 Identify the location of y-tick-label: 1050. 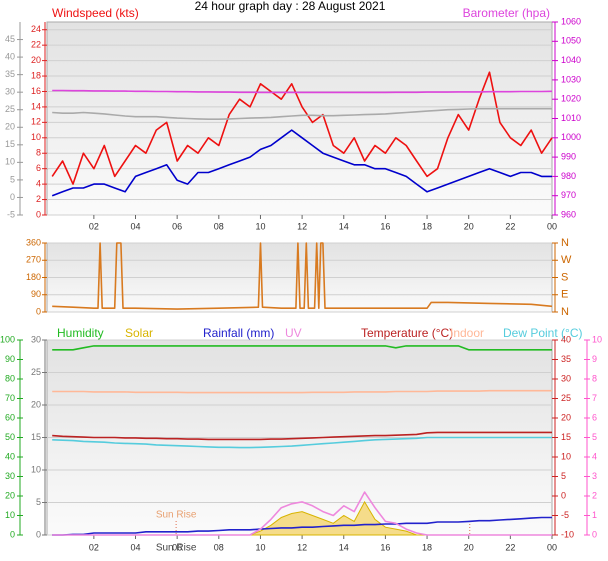
(571, 41).